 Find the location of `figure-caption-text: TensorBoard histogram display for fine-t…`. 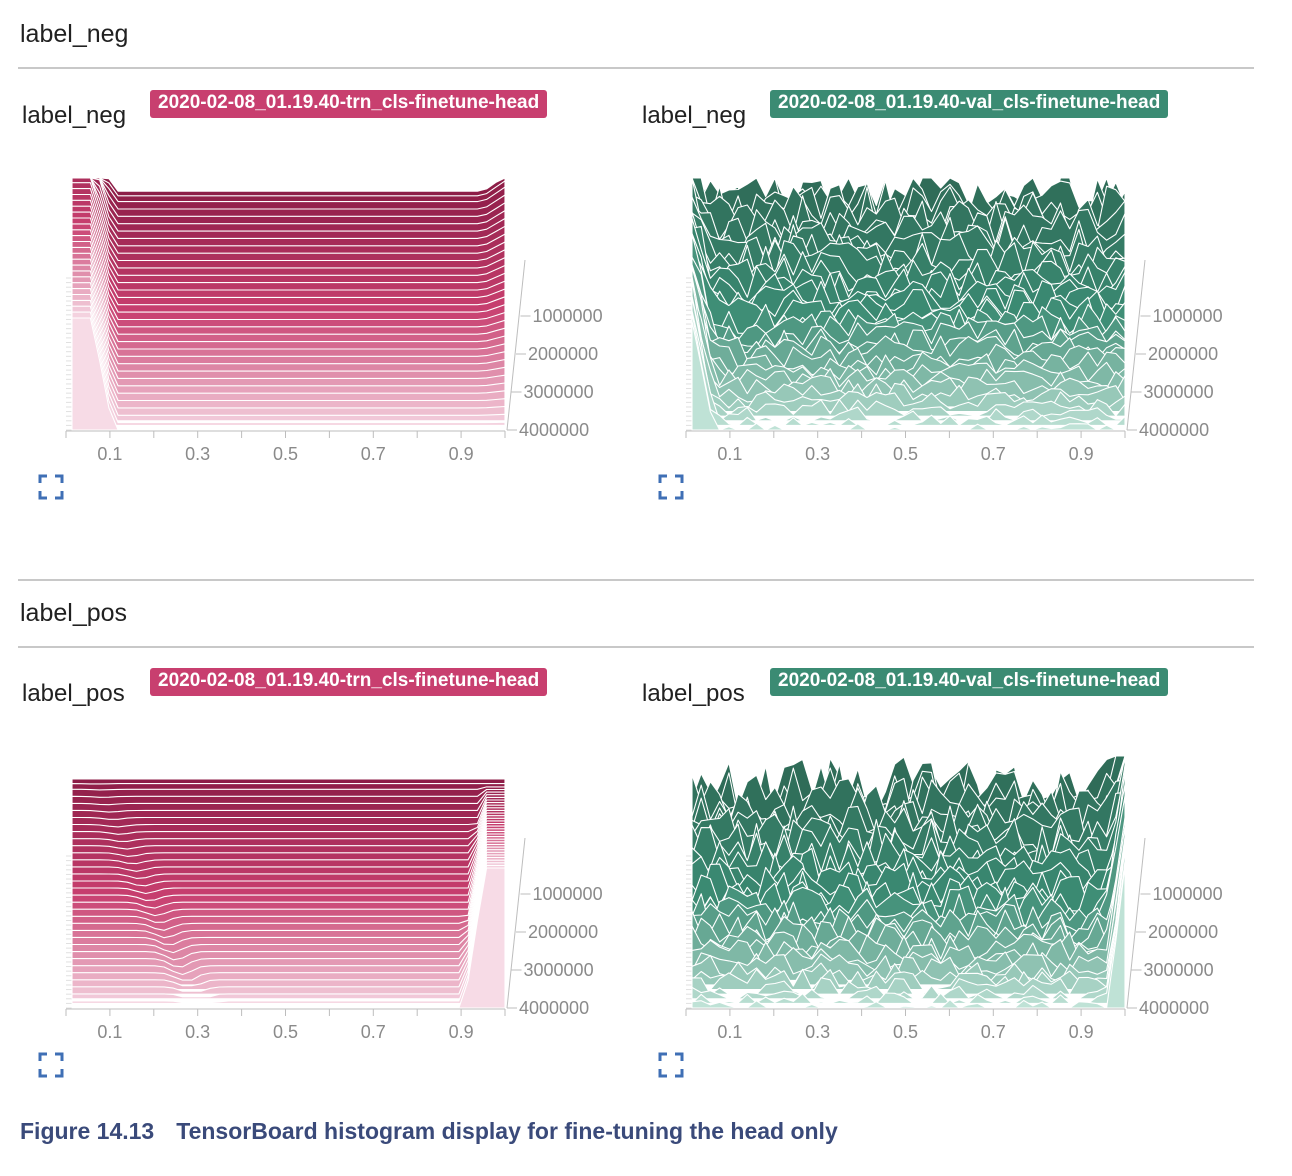

figure-caption-text: TensorBoard histogram display for fine-t… is located at coordinates (507, 1131).